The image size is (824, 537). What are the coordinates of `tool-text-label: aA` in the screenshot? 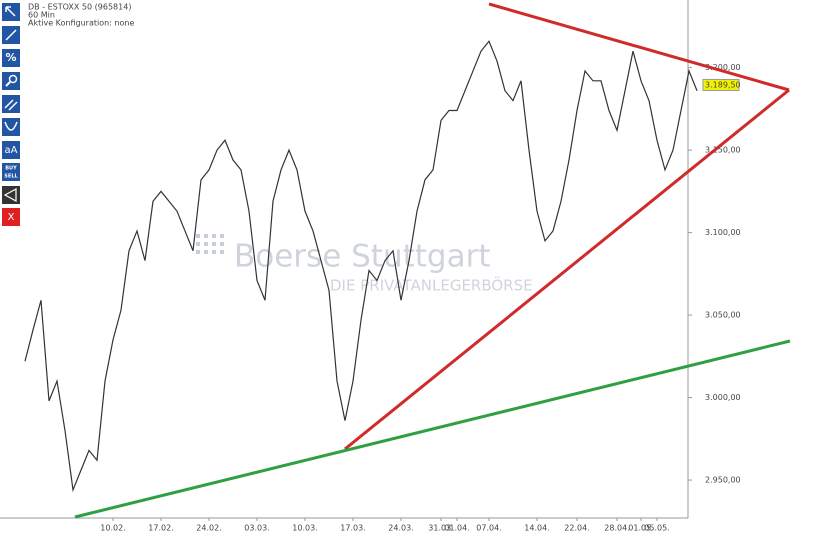 It's located at (11, 150).